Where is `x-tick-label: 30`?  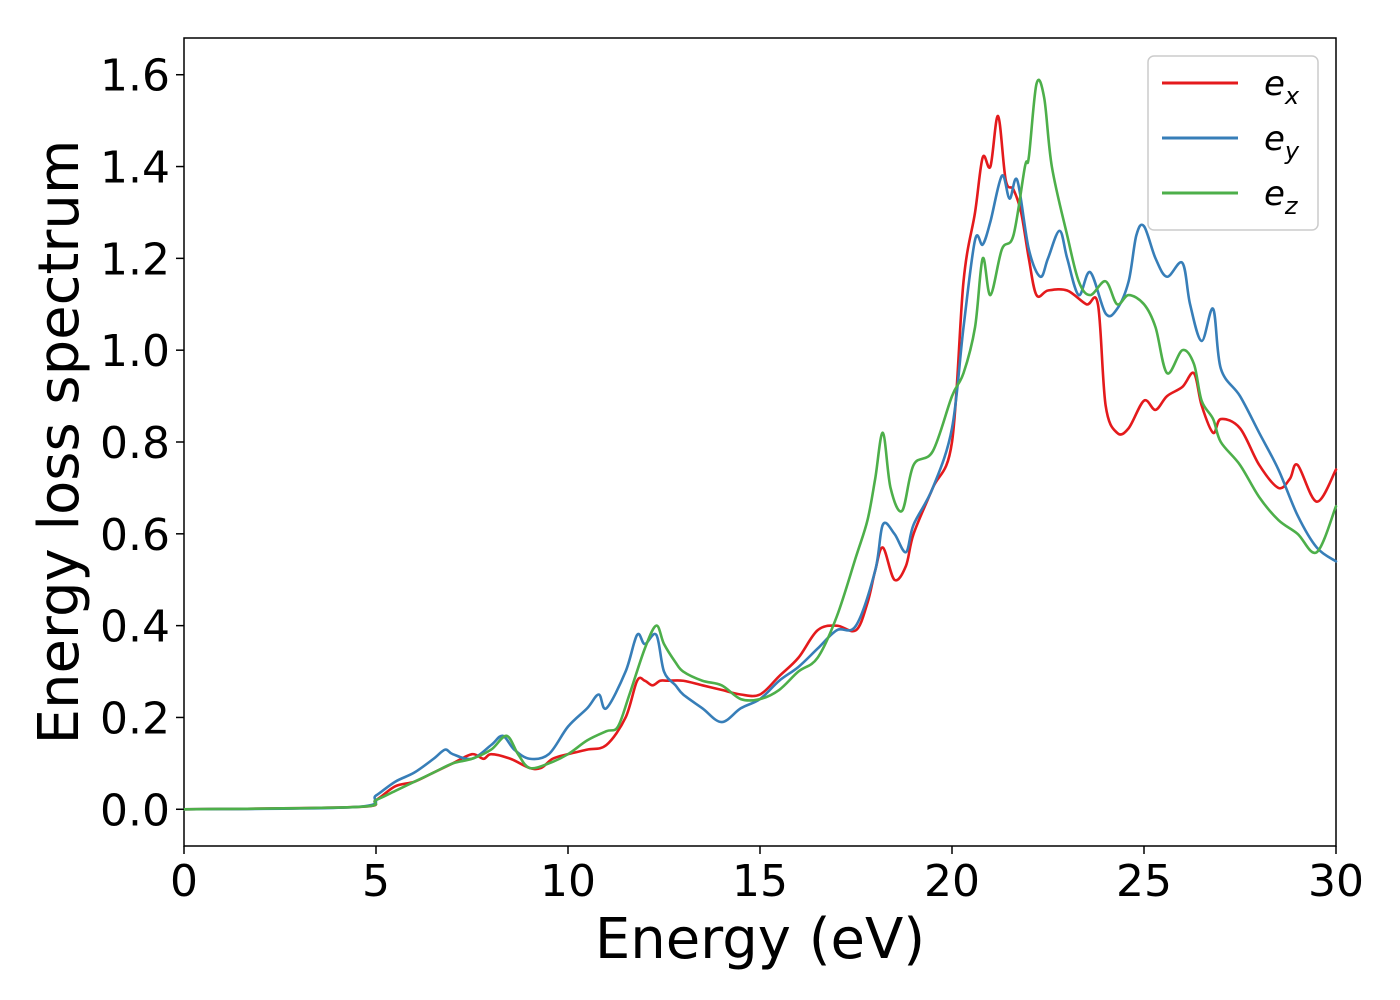 x-tick-label: 30 is located at coordinates (1336, 881).